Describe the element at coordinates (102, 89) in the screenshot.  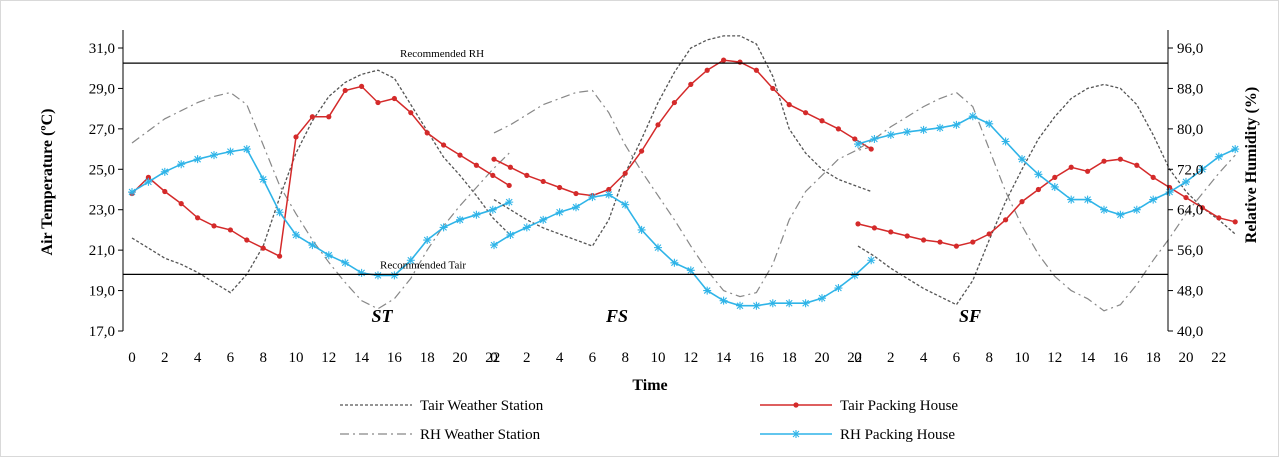
I see `left-tick-label: 29,0` at that location.